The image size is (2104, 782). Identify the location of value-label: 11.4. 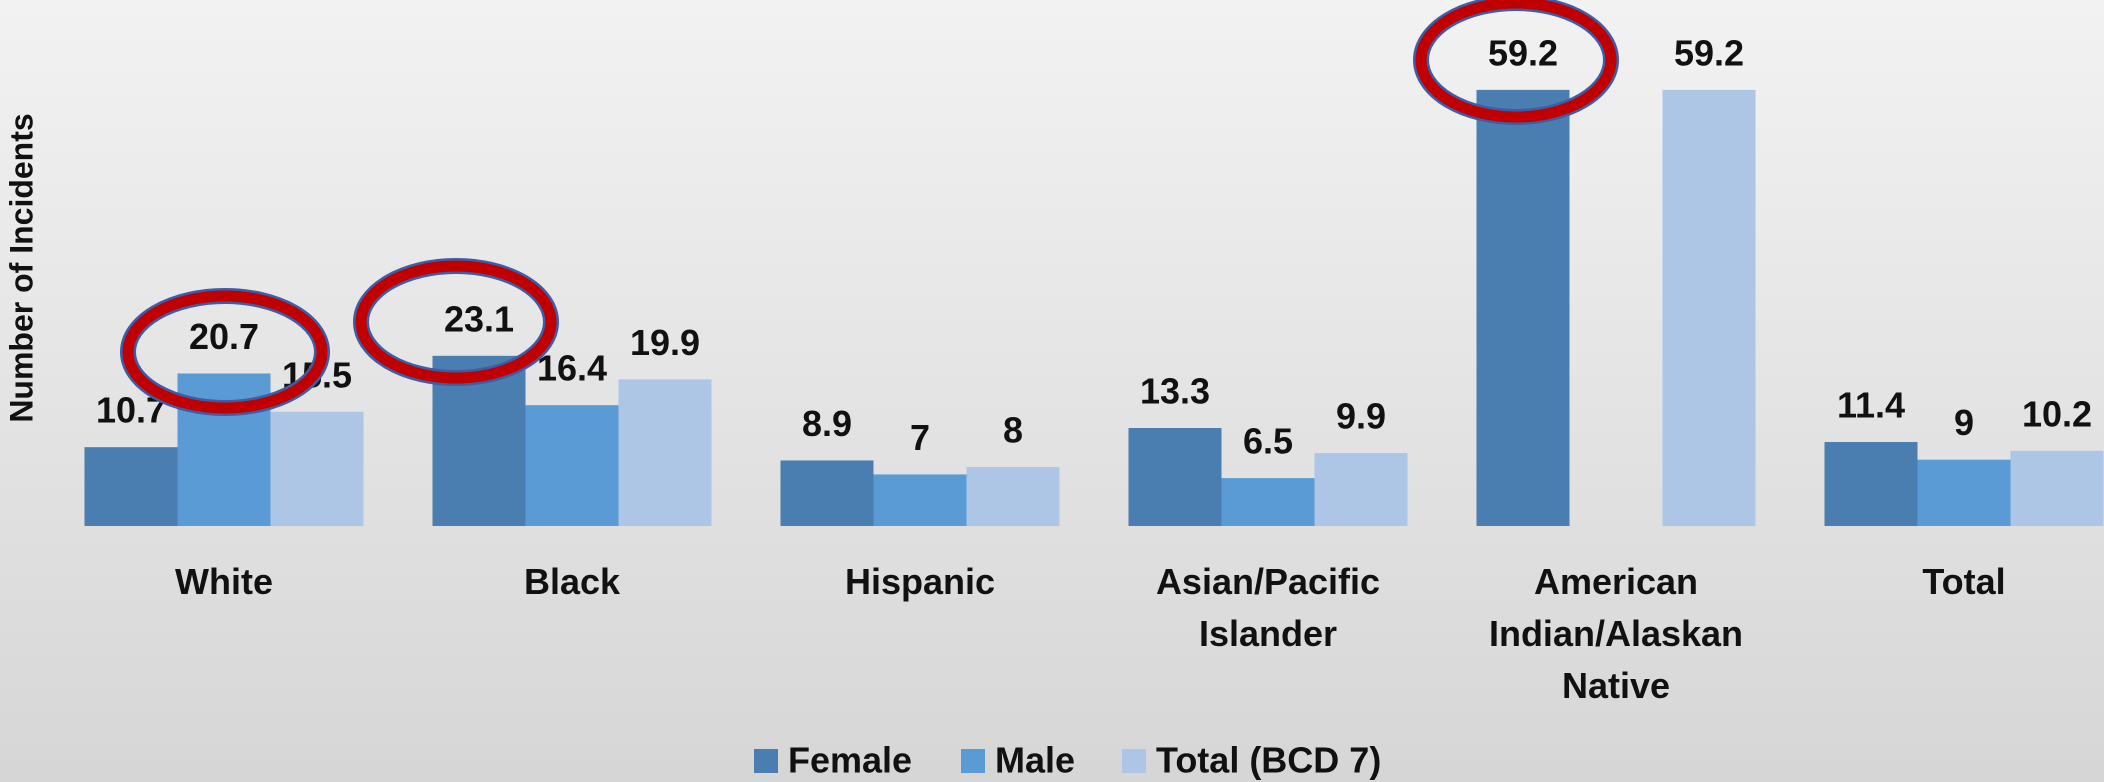
(1871, 405).